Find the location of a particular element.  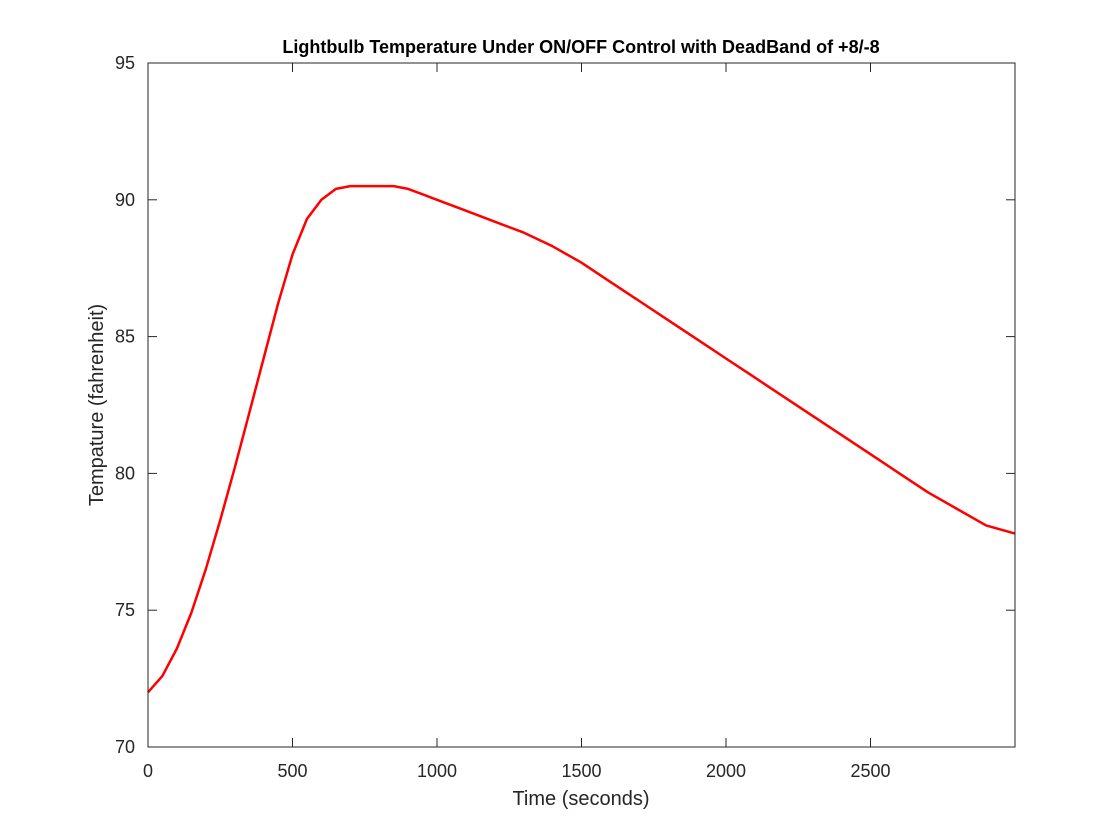

x-tick-label: 2000 is located at coordinates (726, 771).